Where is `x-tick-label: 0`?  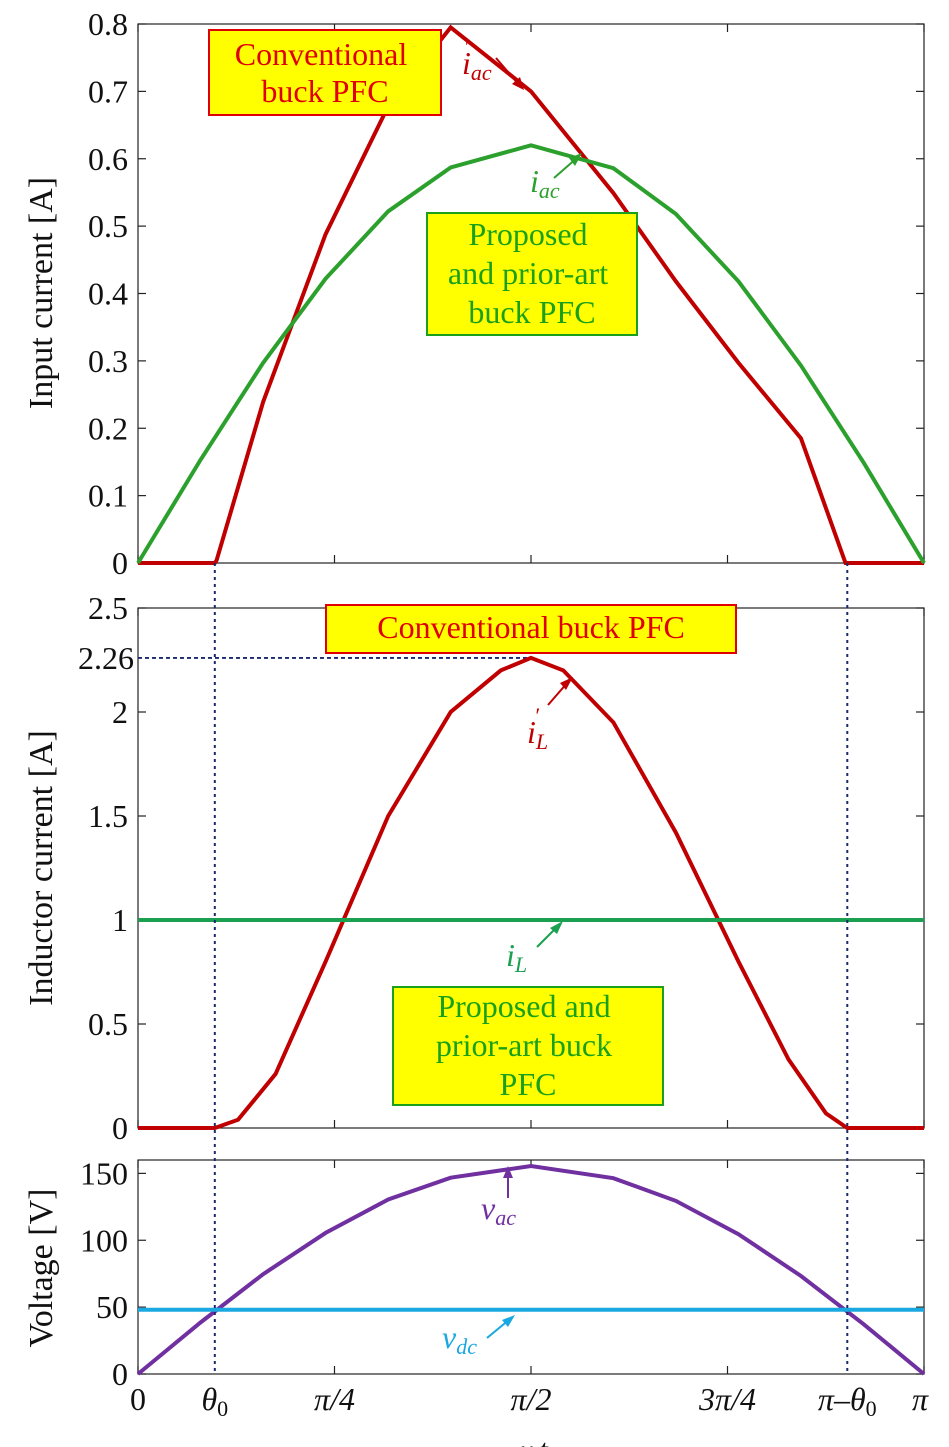
x-tick-label: 0 is located at coordinates (138, 1399).